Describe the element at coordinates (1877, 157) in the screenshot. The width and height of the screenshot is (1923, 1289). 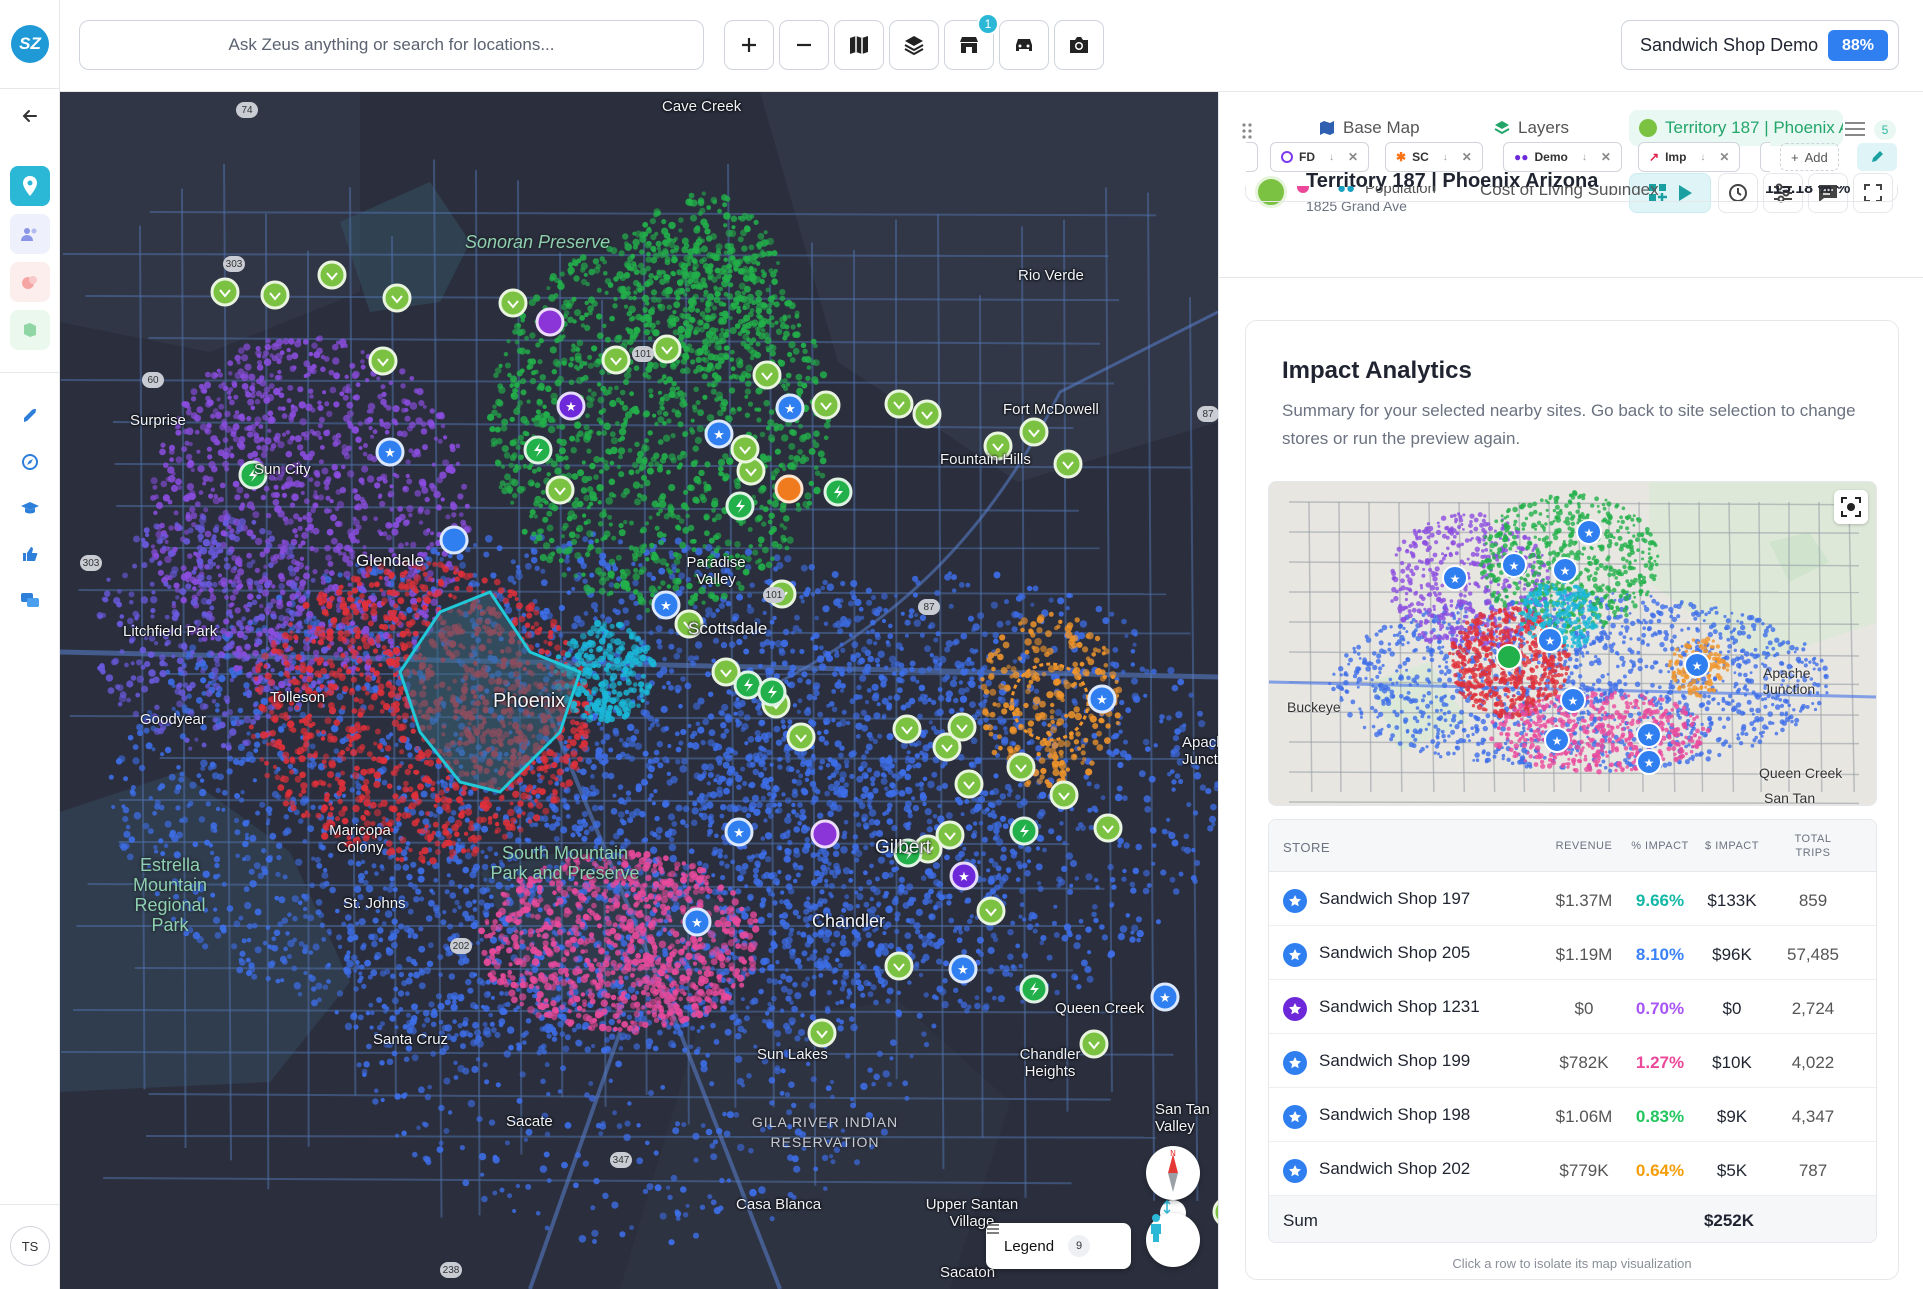
I see `edit-filters-button` at that location.